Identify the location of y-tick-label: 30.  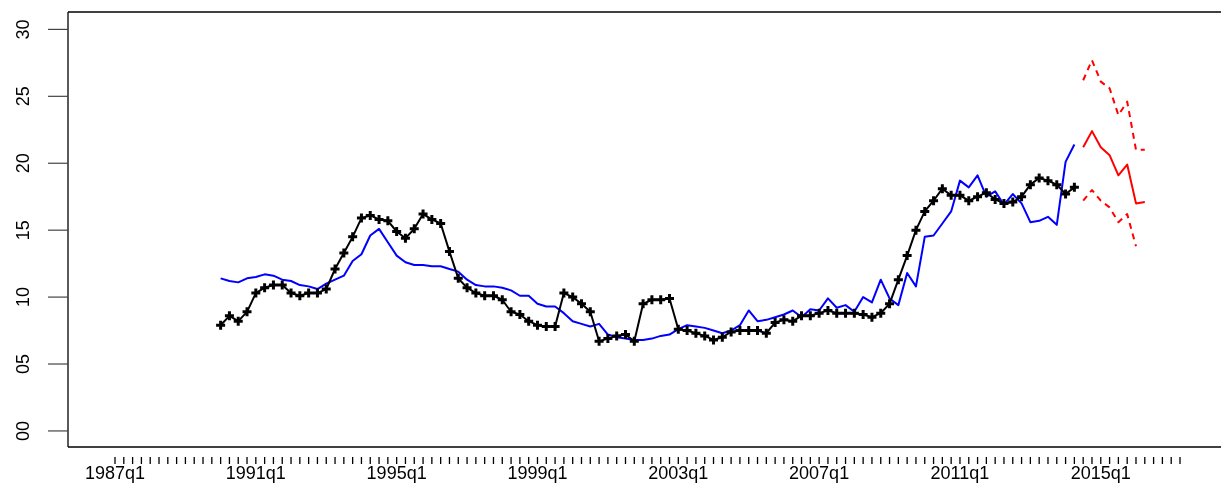
(23, 29).